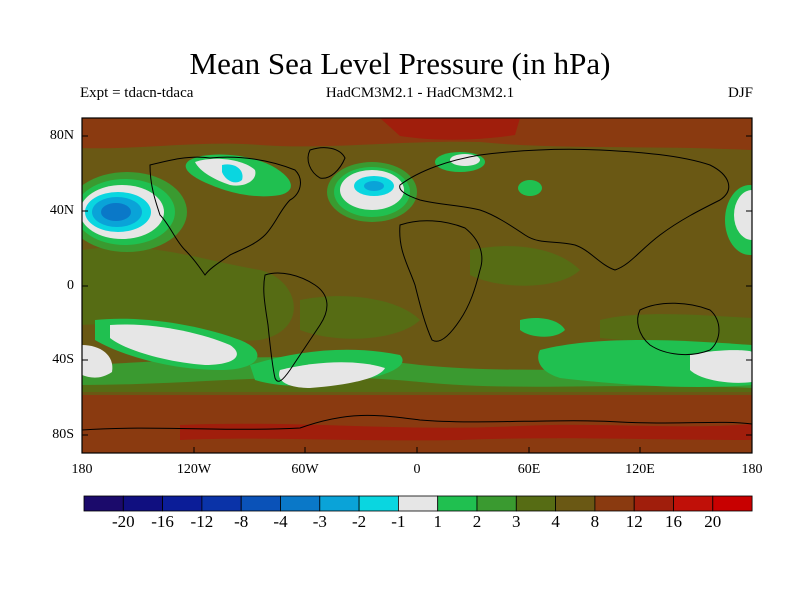 The image size is (800, 600). What do you see at coordinates (417, 422) in the screenshot?
I see `antarctica-coast` at bounding box center [417, 422].